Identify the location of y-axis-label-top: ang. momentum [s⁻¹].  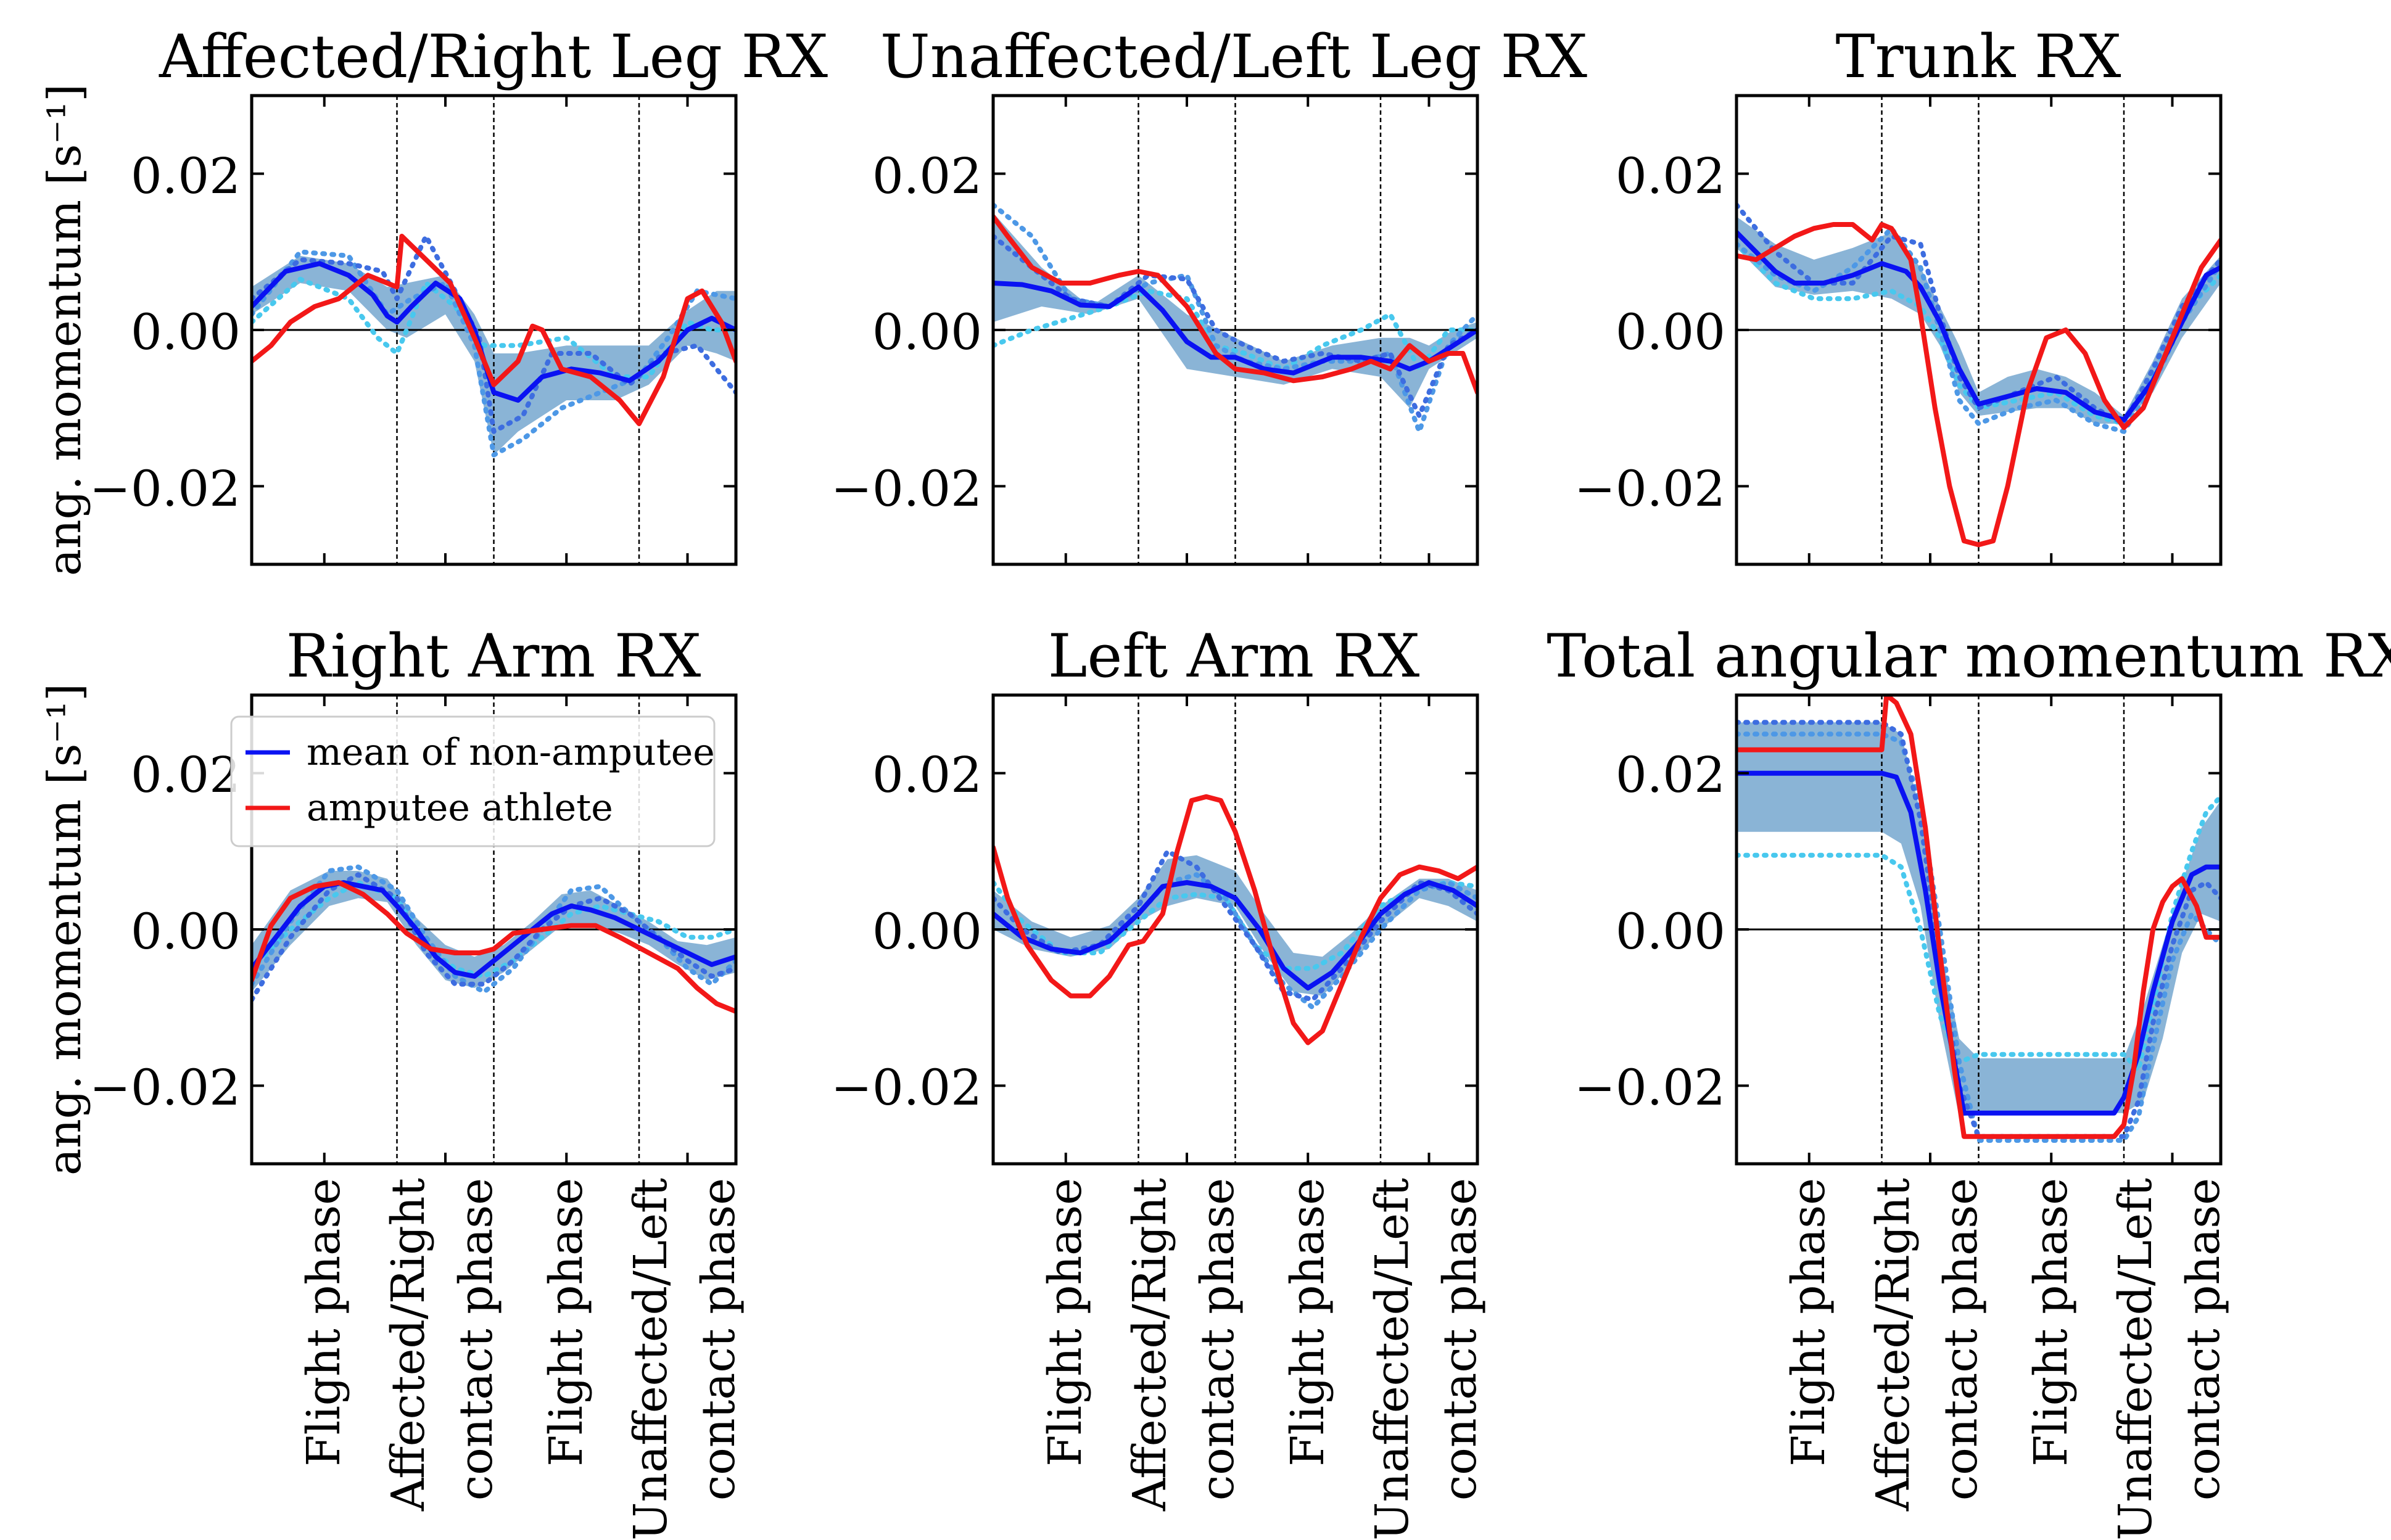
(64, 330).